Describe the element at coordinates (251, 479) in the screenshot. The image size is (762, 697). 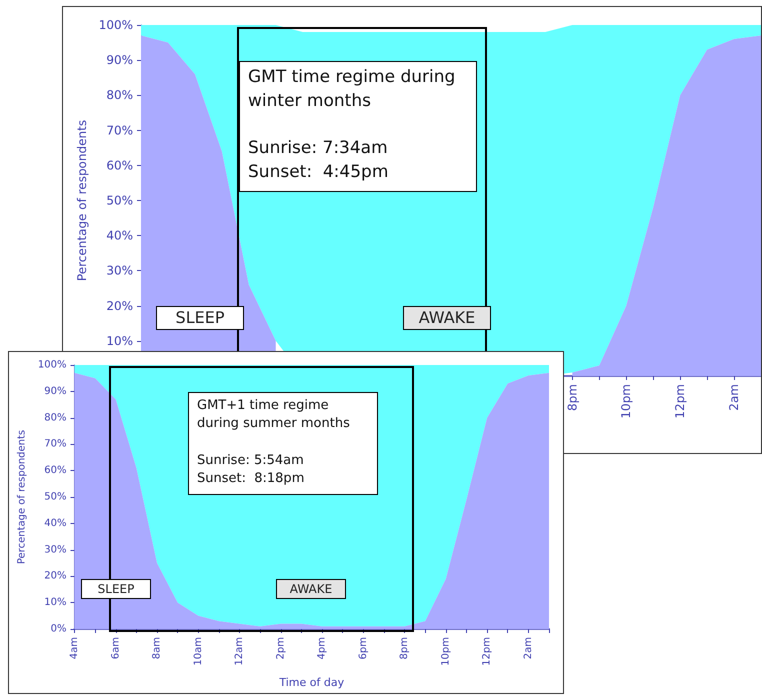
I see `annotation: Sunset: 8:18pm` at that location.